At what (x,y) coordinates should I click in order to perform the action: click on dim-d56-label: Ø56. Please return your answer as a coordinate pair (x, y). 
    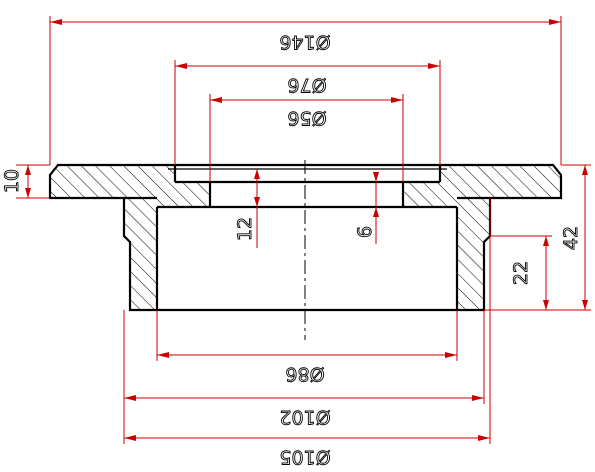
    Looking at the image, I should click on (306, 118).